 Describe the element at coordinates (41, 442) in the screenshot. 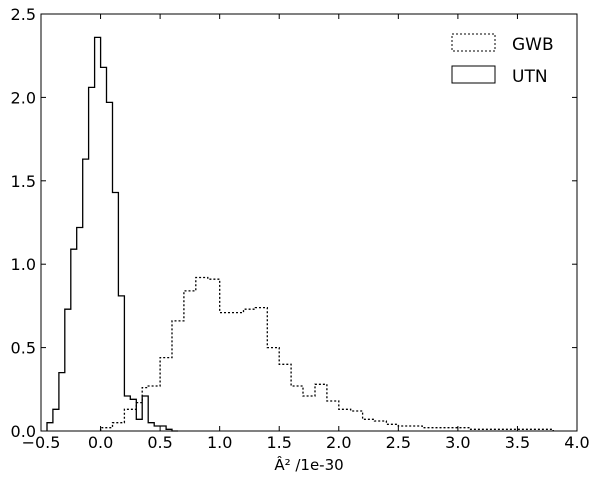

I see `x-tick-label: −0.5` at that location.